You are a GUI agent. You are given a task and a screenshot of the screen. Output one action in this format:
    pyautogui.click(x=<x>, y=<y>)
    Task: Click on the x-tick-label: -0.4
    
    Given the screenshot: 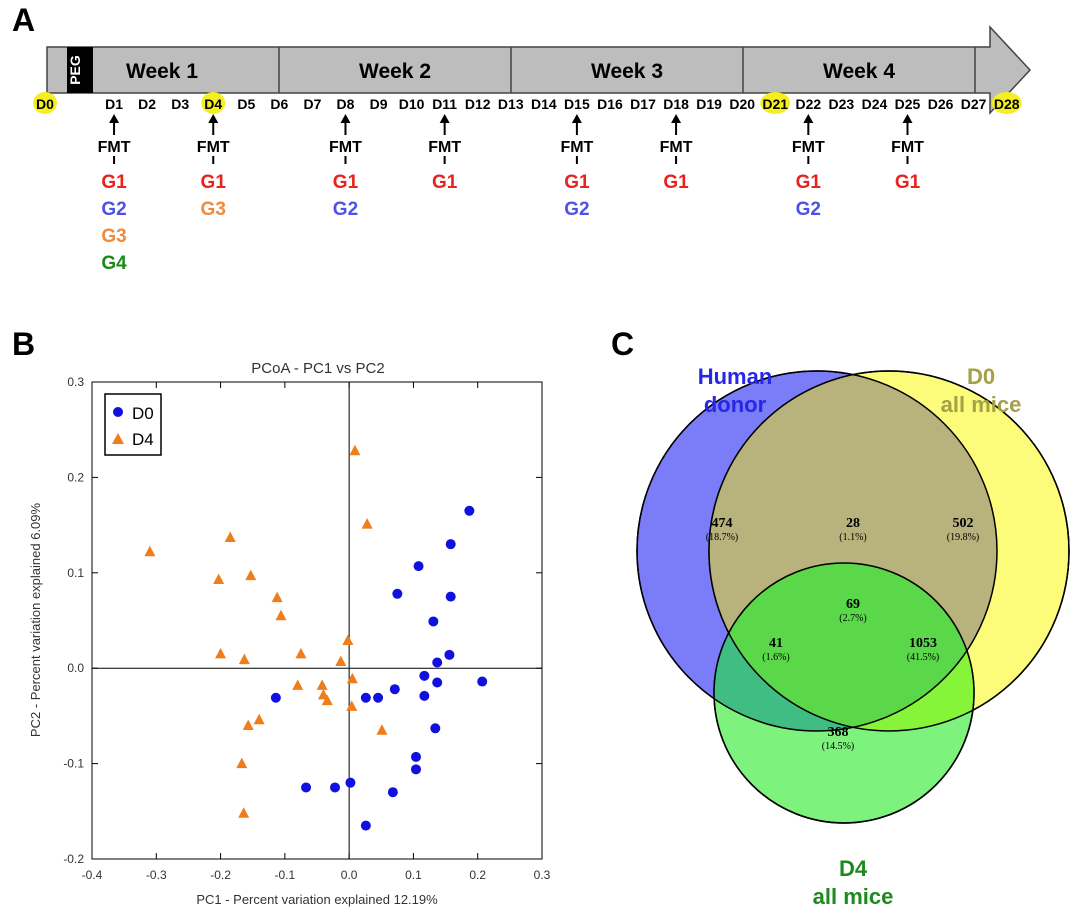 What is the action you would take?
    pyautogui.click(x=92, y=875)
    